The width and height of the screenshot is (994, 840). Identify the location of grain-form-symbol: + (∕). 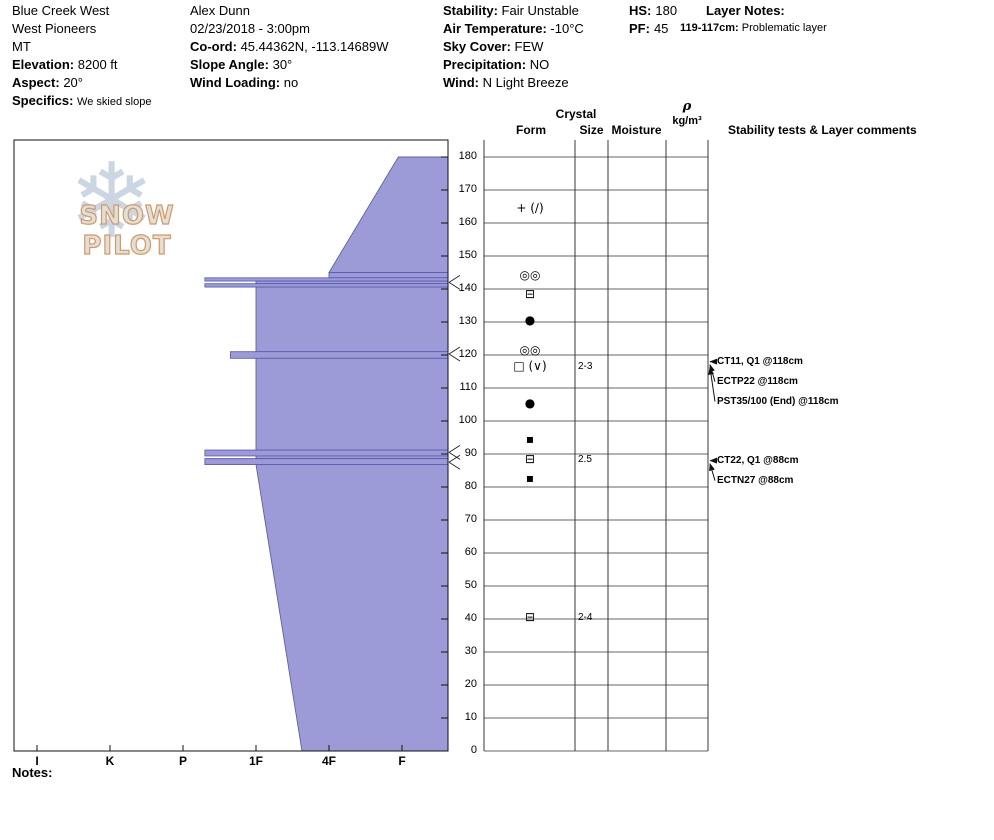
(530, 207).